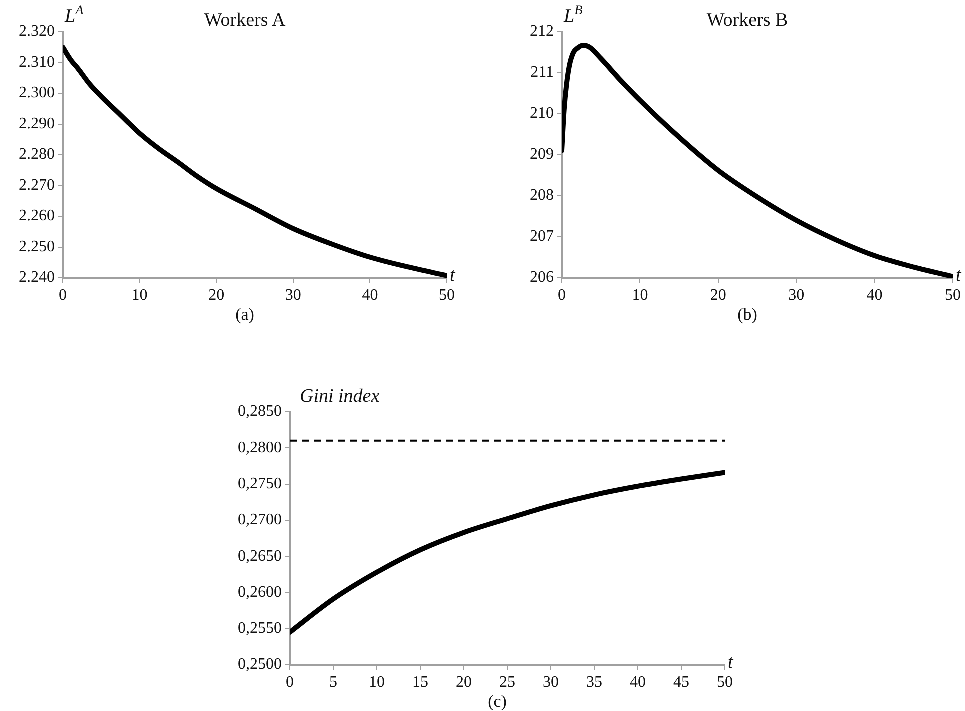 This screenshot has height=711, width=965. What do you see at coordinates (542, 237) in the screenshot?
I see `y-tick-label: 207` at bounding box center [542, 237].